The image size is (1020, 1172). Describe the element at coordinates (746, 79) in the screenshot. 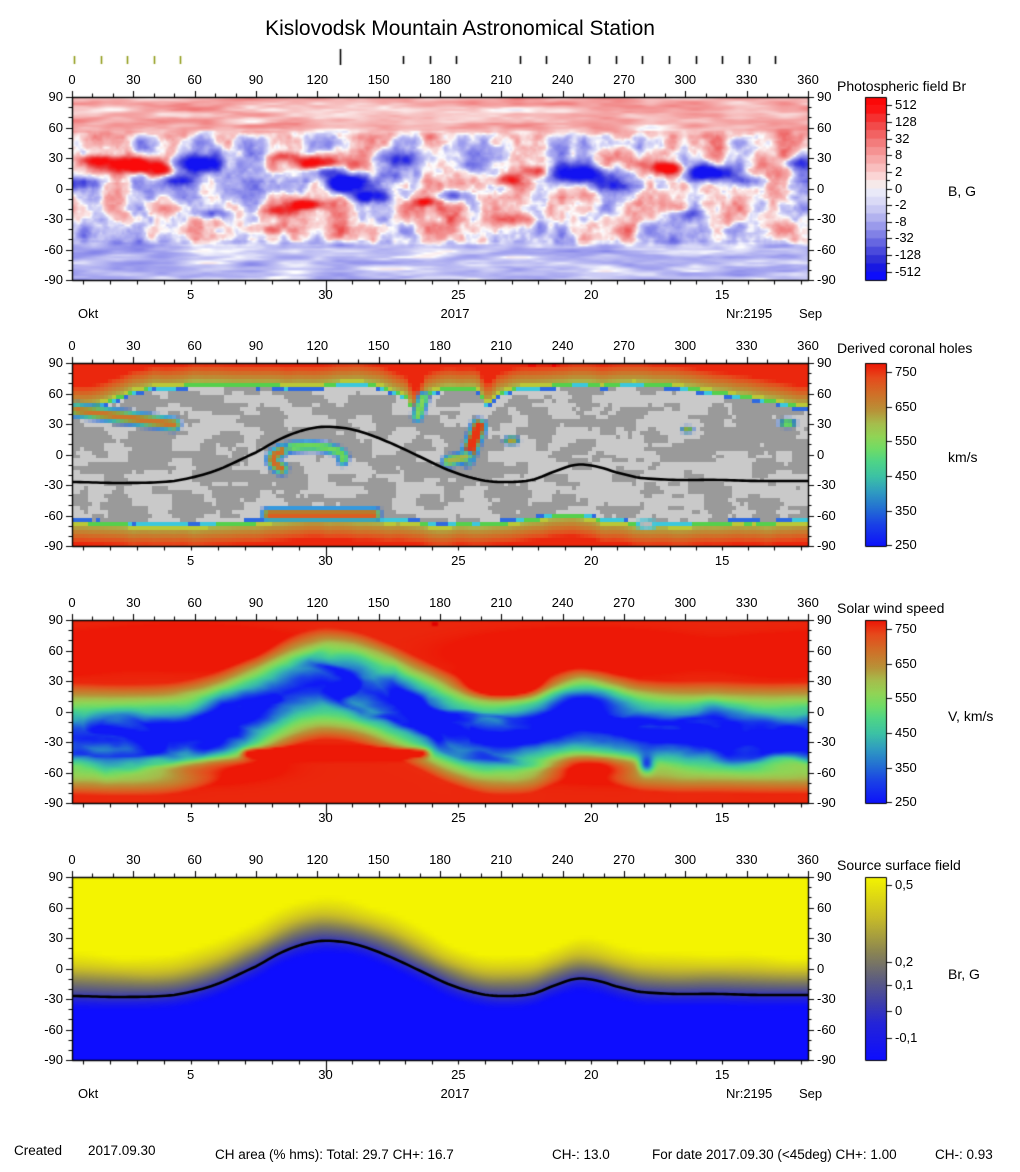

I see `lon-tick-label: 330` at that location.